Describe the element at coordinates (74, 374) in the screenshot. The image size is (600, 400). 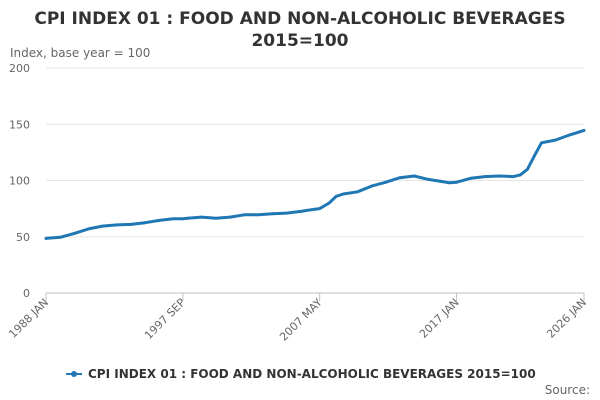
I see `legend-marker` at that location.